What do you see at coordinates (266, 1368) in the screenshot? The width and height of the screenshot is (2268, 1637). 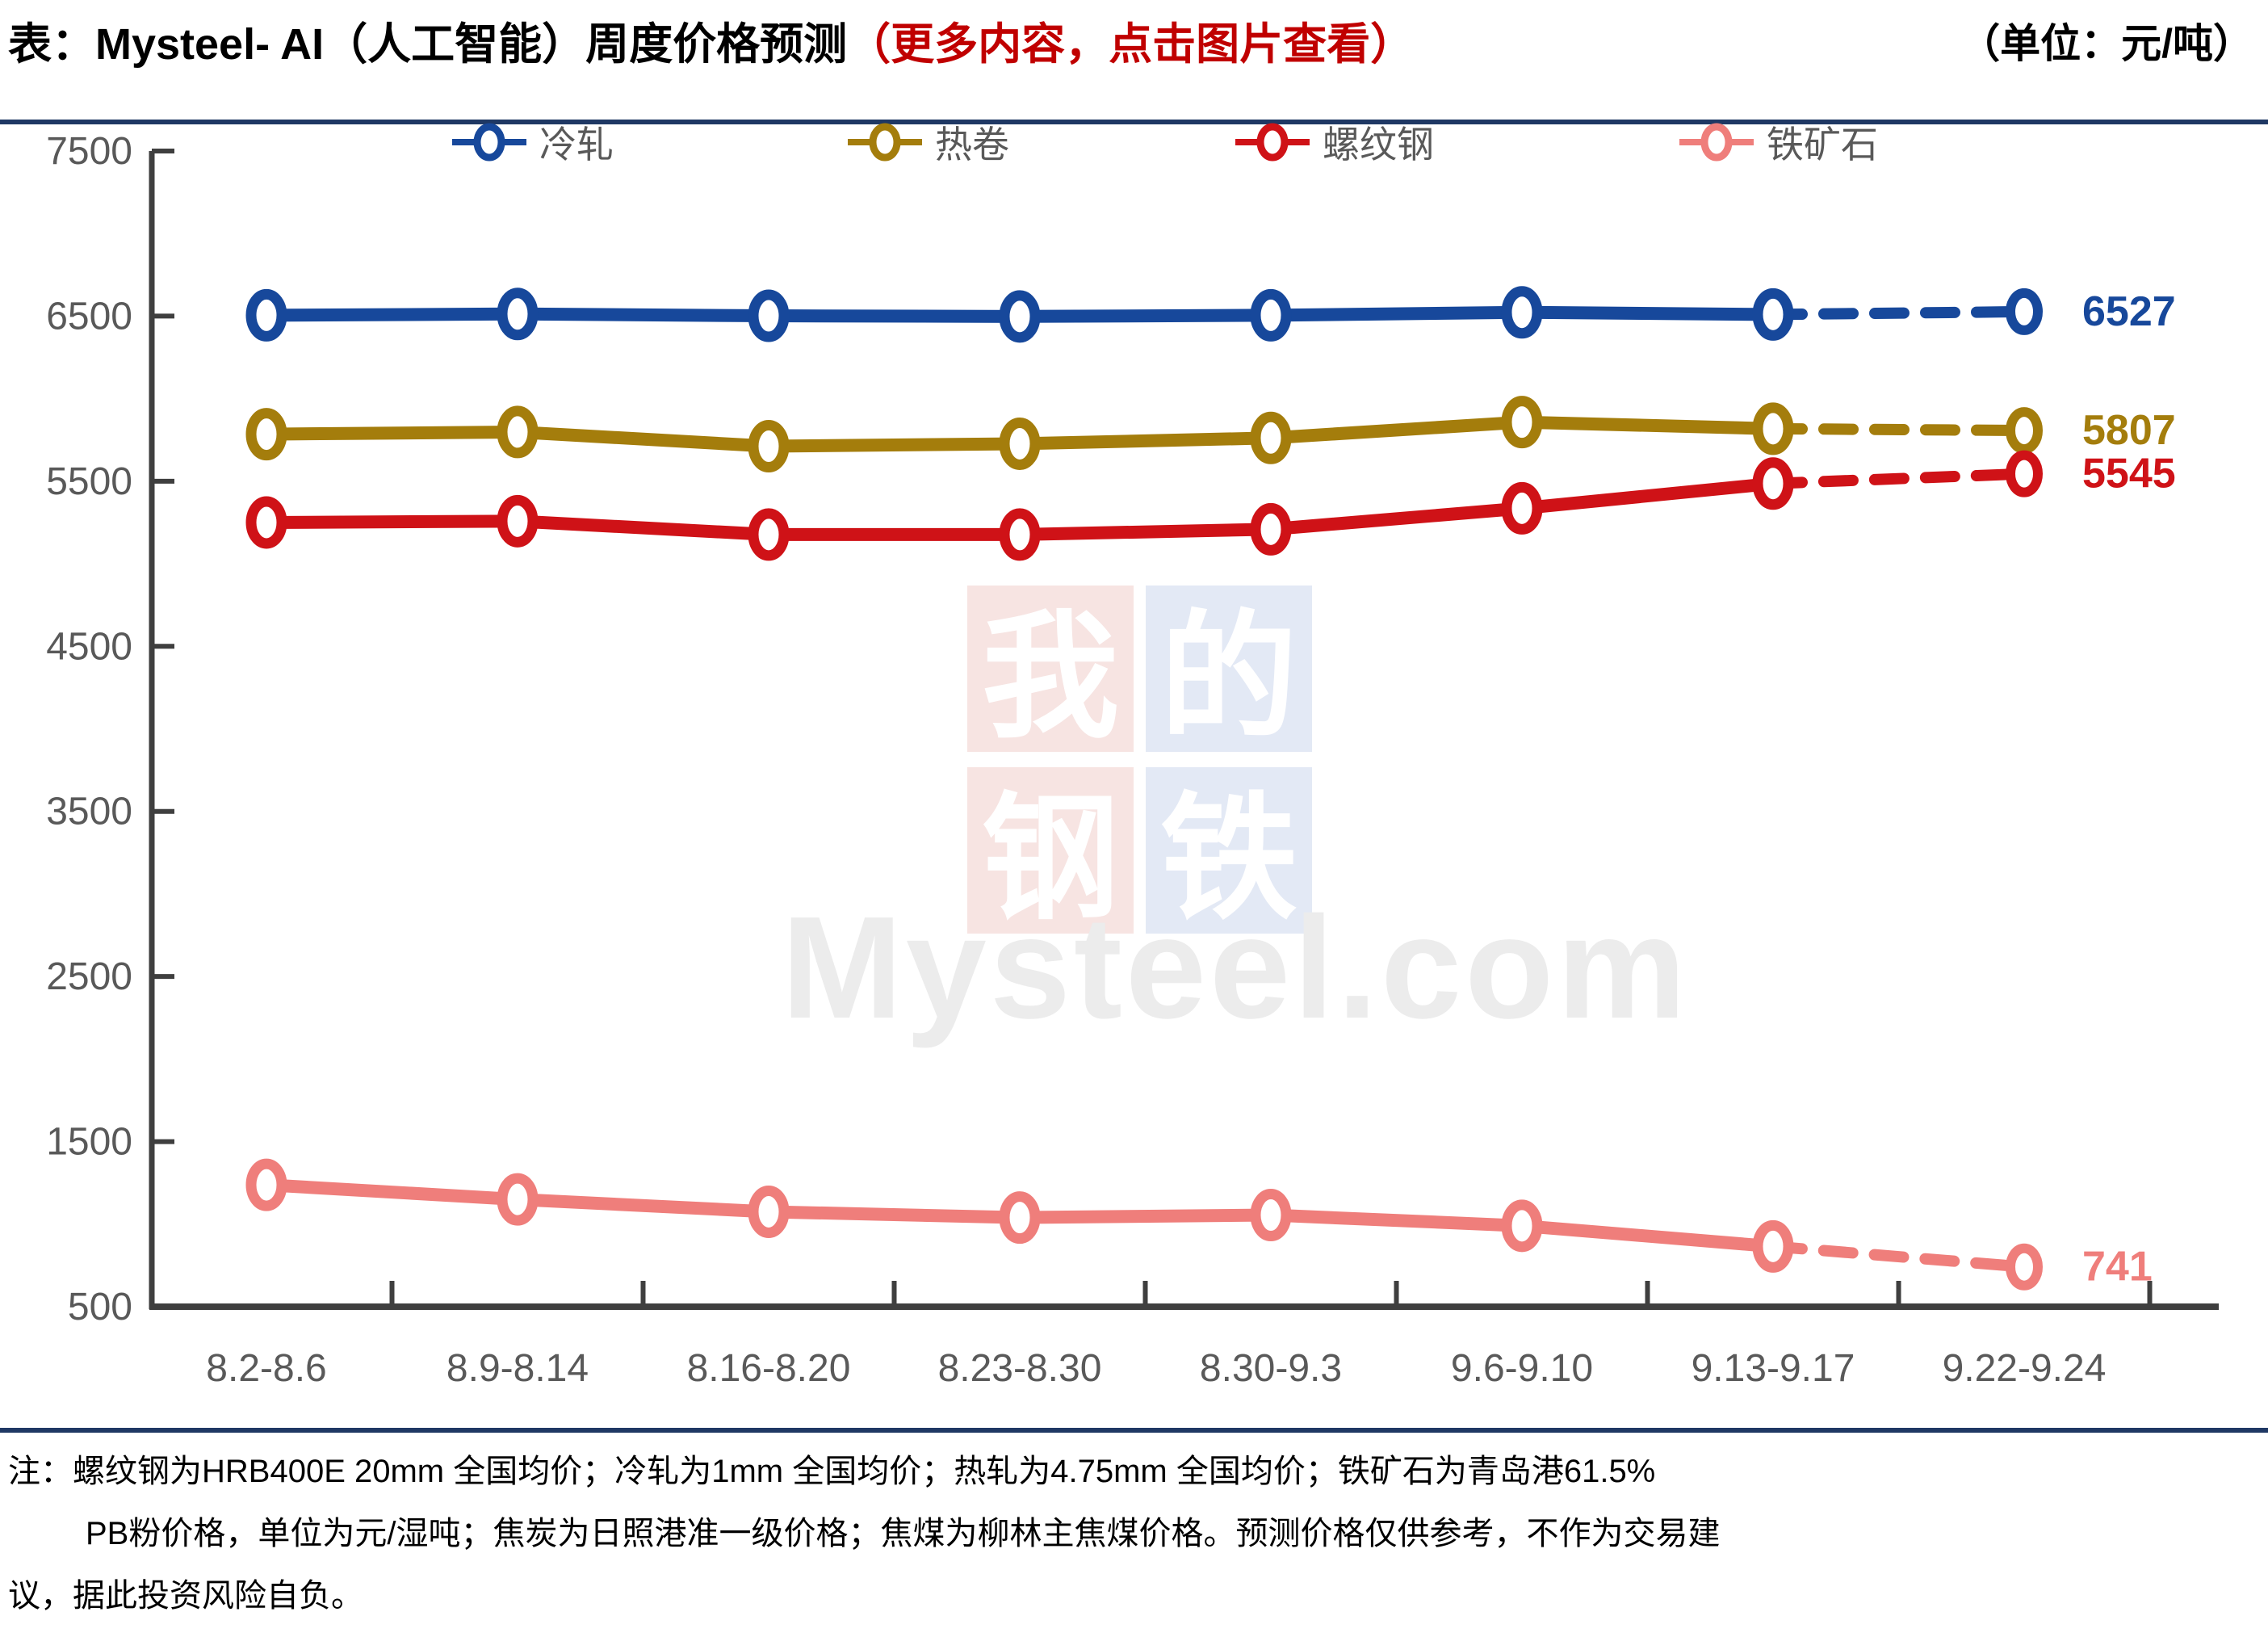 I see `x-tick-label: 8.2-8.6` at bounding box center [266, 1368].